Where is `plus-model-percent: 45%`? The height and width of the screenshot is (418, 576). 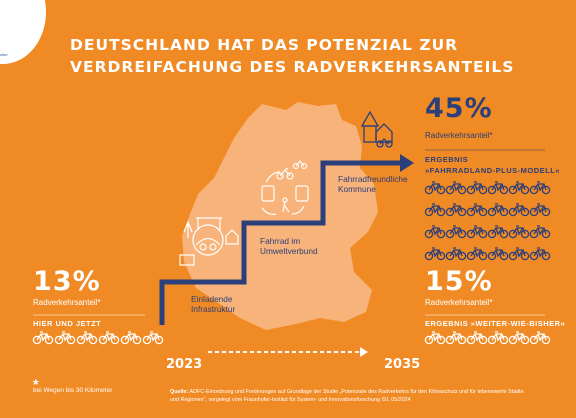 plus-model-percent: 45% is located at coordinates (459, 108).